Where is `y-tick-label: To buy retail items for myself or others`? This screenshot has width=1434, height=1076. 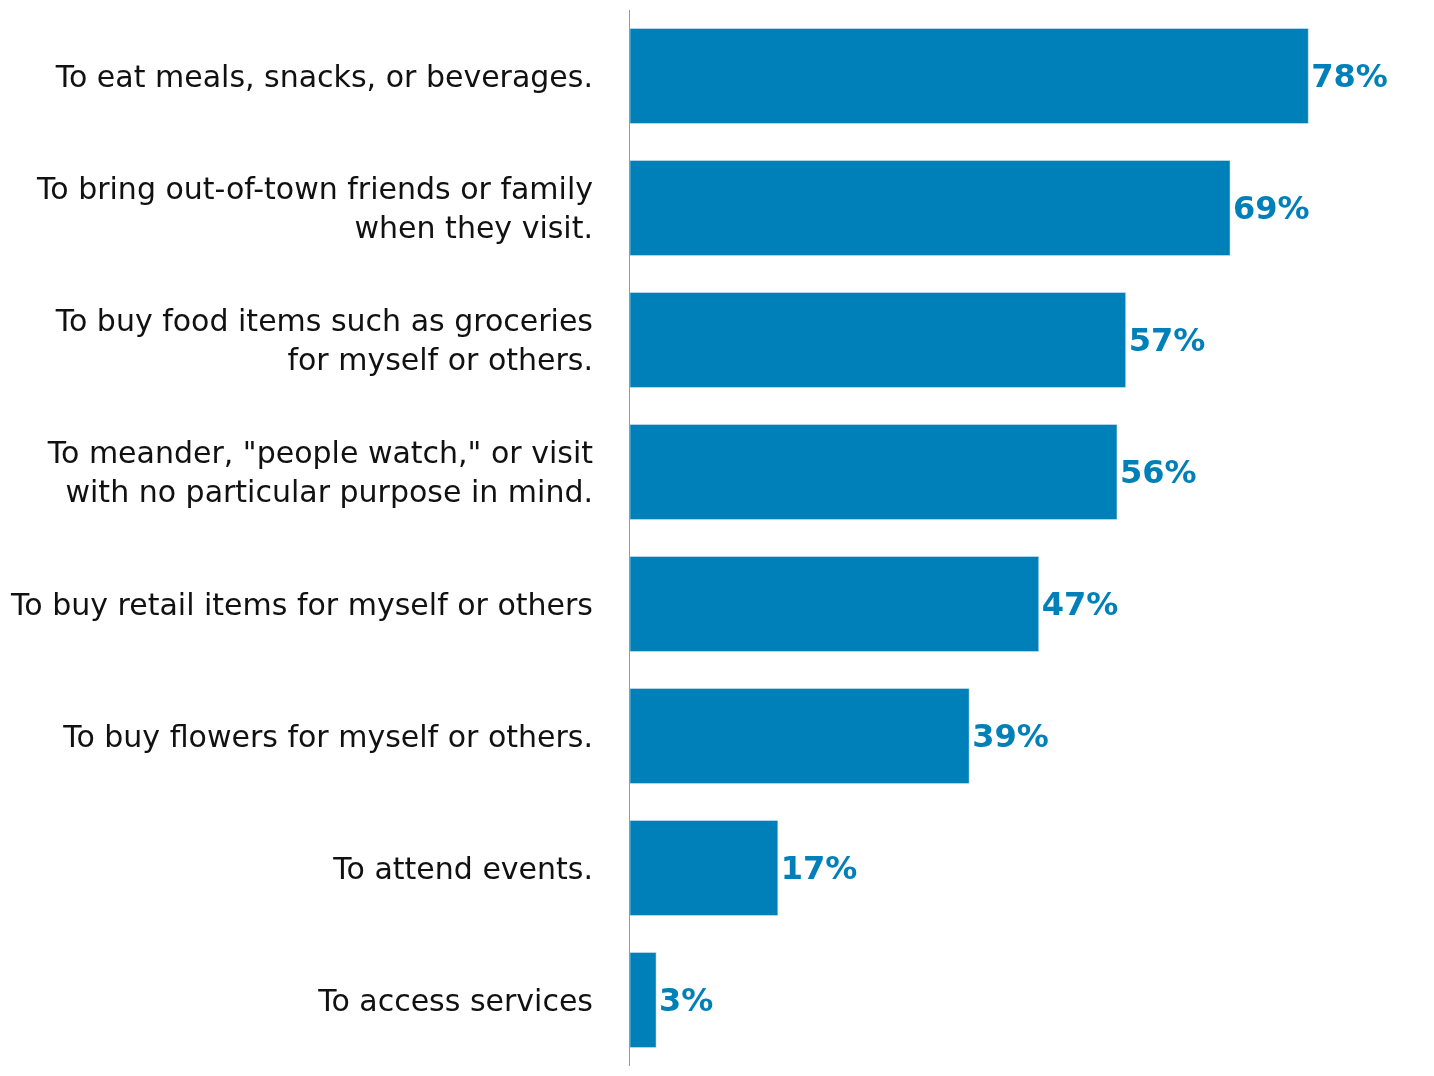
y-tick-label: To buy retail items for myself or others is located at coordinates (301, 604).